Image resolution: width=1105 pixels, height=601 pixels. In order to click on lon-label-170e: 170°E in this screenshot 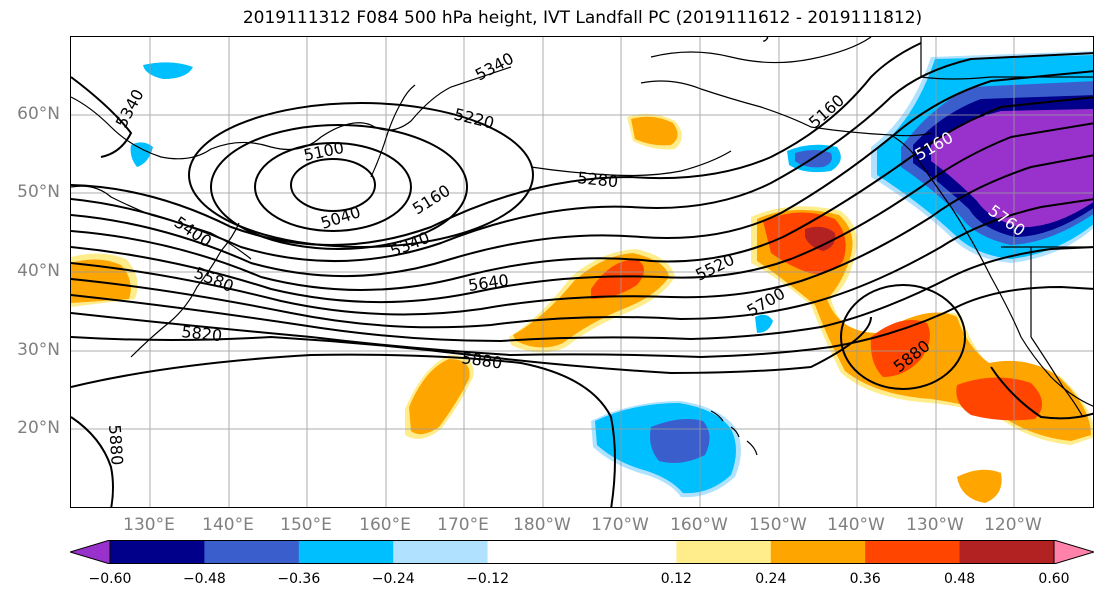, I will do `click(463, 525)`.